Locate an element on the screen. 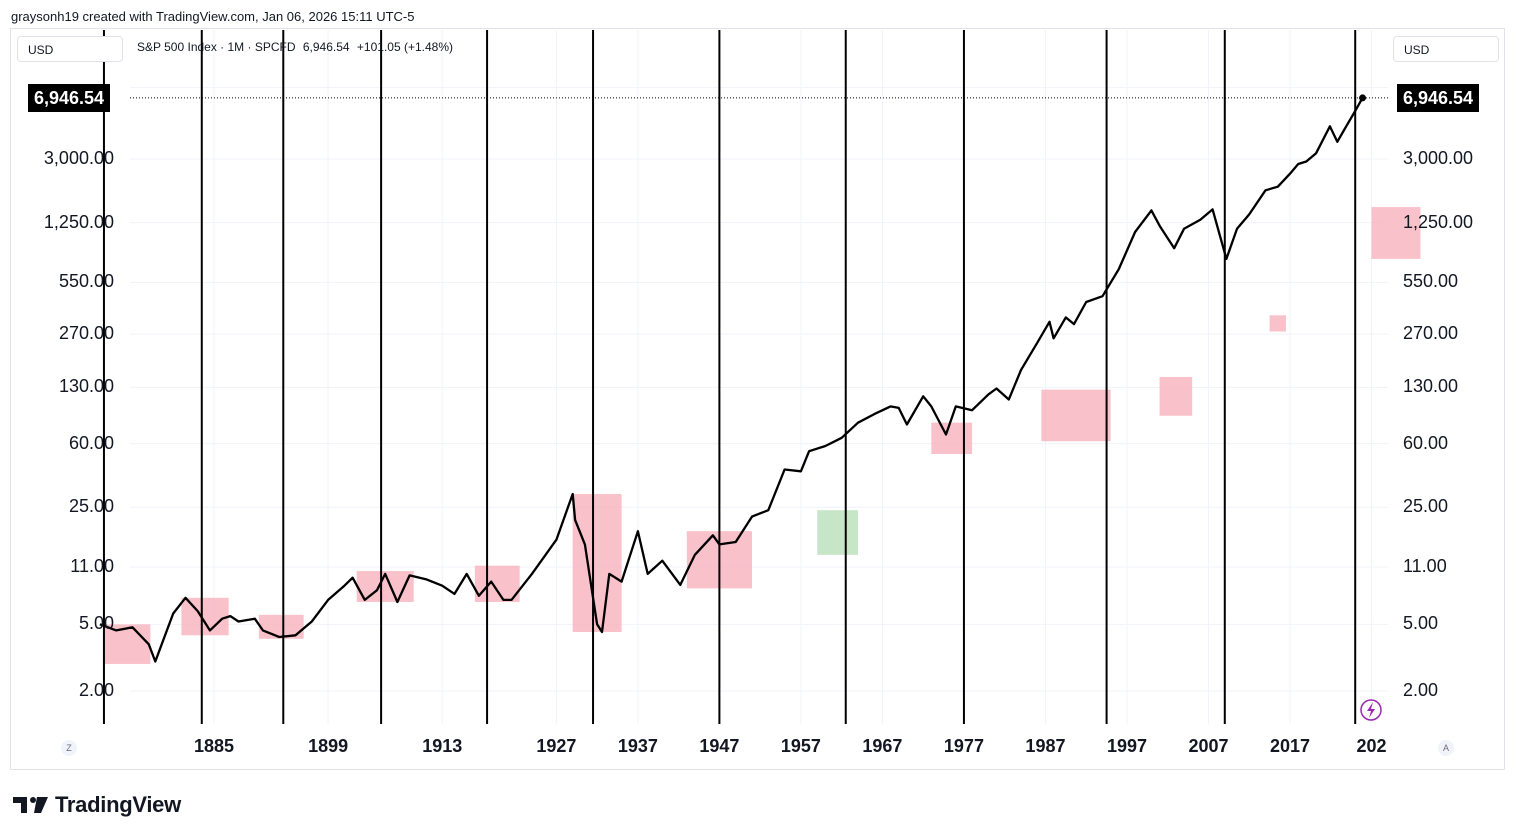 The image size is (1516, 838). y-tick-label-right: 11.00 is located at coordinates (1425, 565).